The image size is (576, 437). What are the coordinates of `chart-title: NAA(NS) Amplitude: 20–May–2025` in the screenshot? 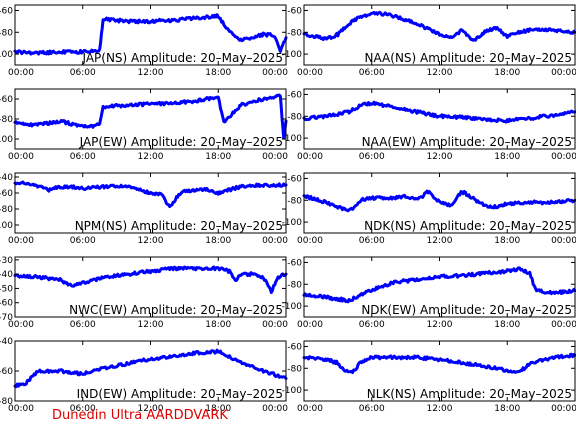 It's located at (468, 58).